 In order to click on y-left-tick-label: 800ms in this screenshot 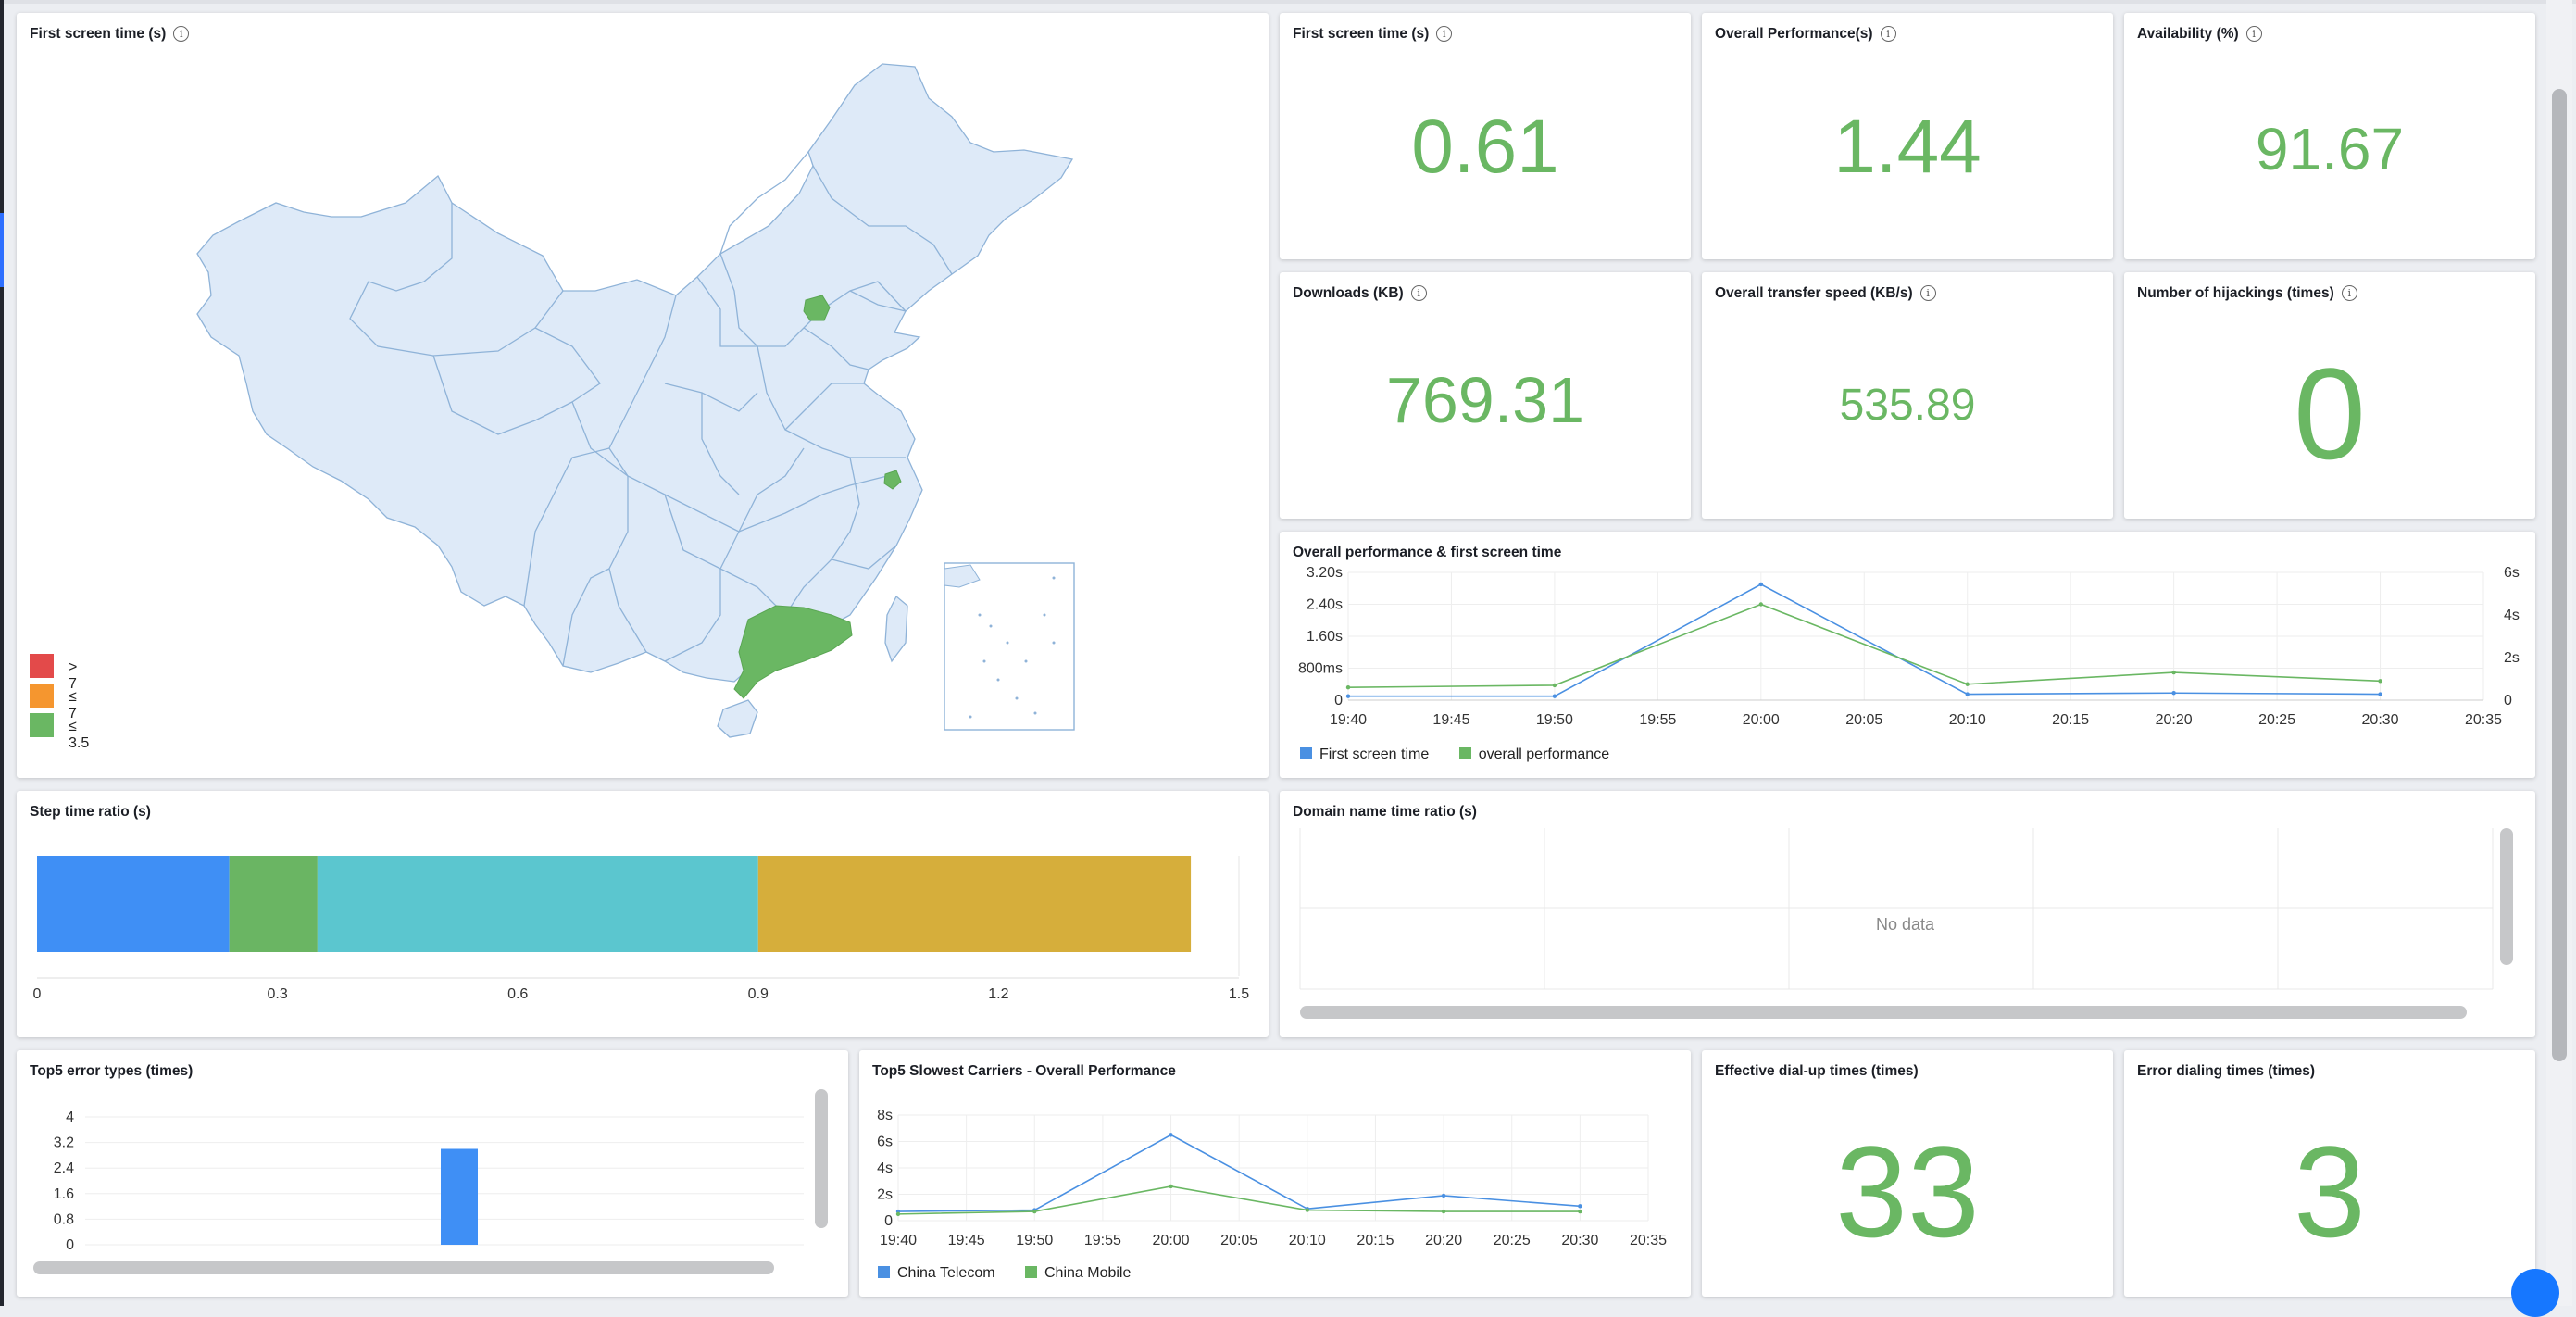, I will do `click(1320, 669)`.